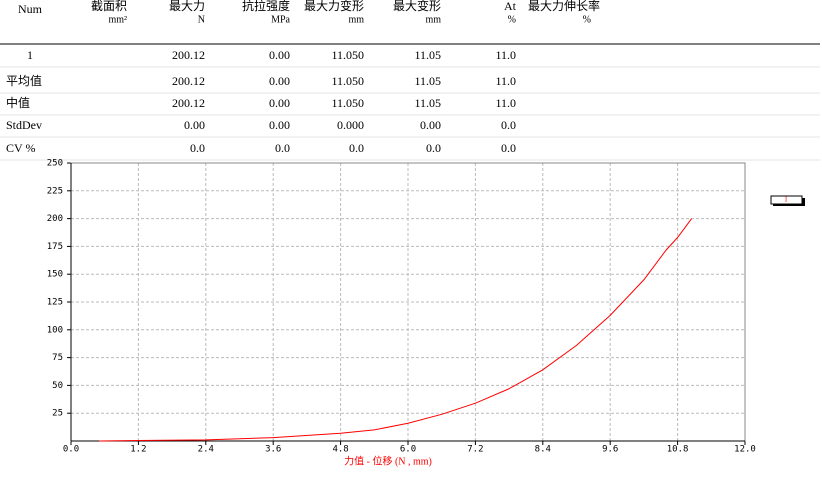 Image resolution: width=822 pixels, height=479 pixels. Describe the element at coordinates (350, 125) in the screenshot. I see `cell: 0.000` at that location.